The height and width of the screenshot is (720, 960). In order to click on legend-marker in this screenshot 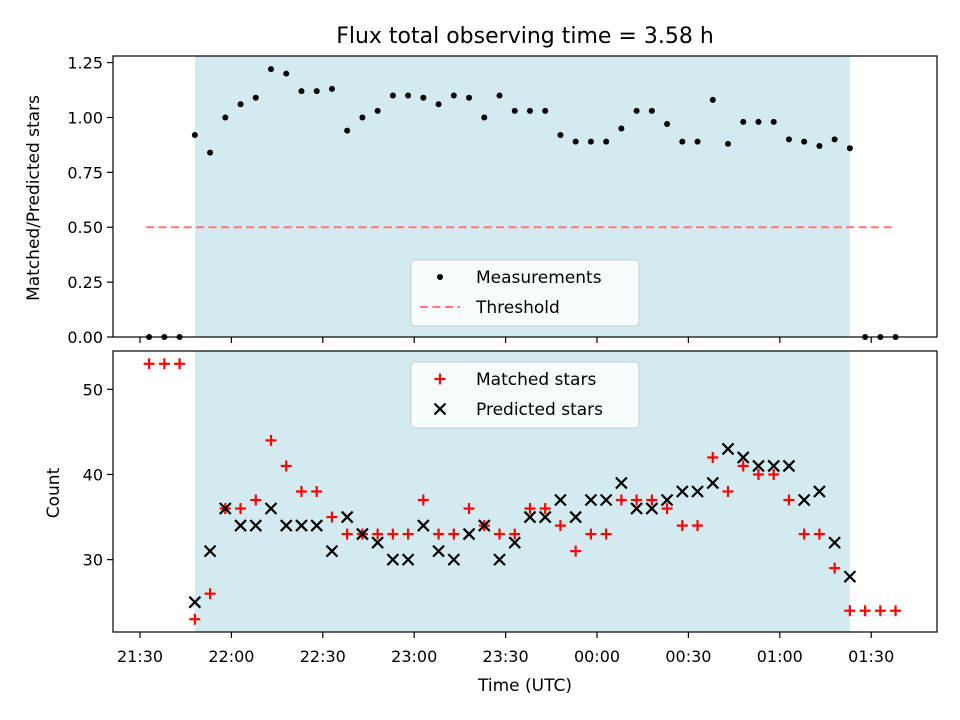, I will do `click(440, 277)`.